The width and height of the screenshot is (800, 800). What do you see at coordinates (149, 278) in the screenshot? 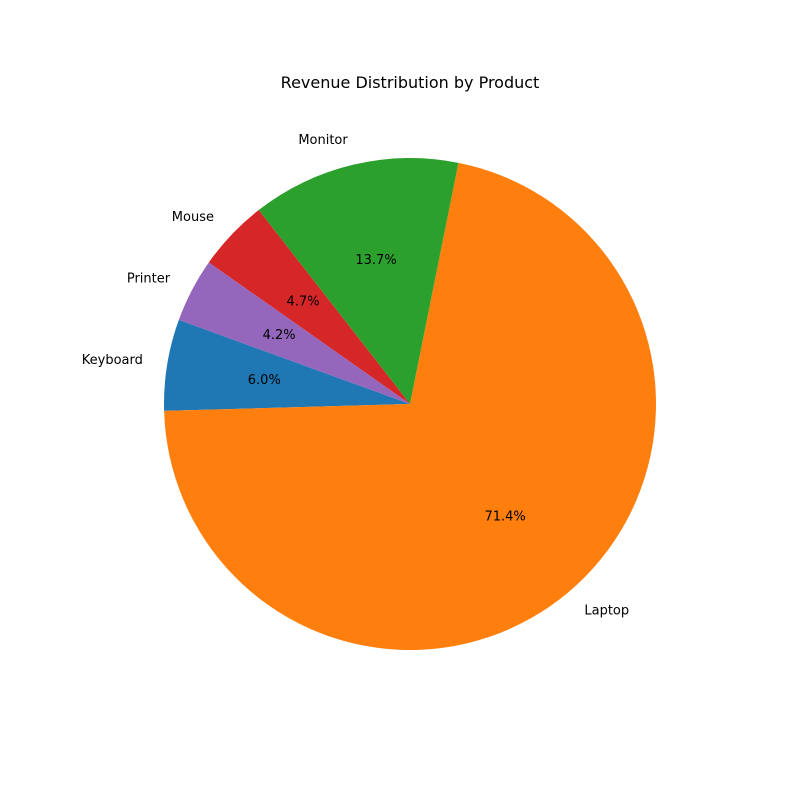
I see `slice-label-printer: Printer` at bounding box center [149, 278].